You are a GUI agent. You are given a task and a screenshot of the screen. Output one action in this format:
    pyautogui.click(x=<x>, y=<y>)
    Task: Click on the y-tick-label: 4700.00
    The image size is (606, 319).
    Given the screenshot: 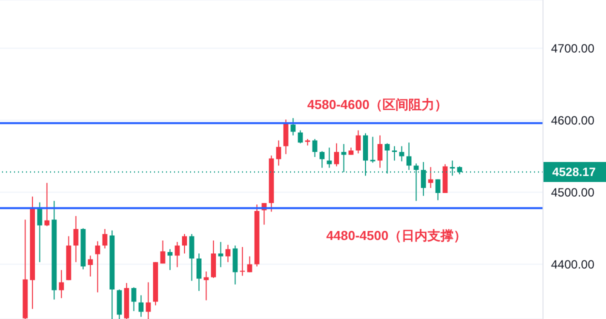 What is the action you would take?
    pyautogui.click(x=573, y=49)
    